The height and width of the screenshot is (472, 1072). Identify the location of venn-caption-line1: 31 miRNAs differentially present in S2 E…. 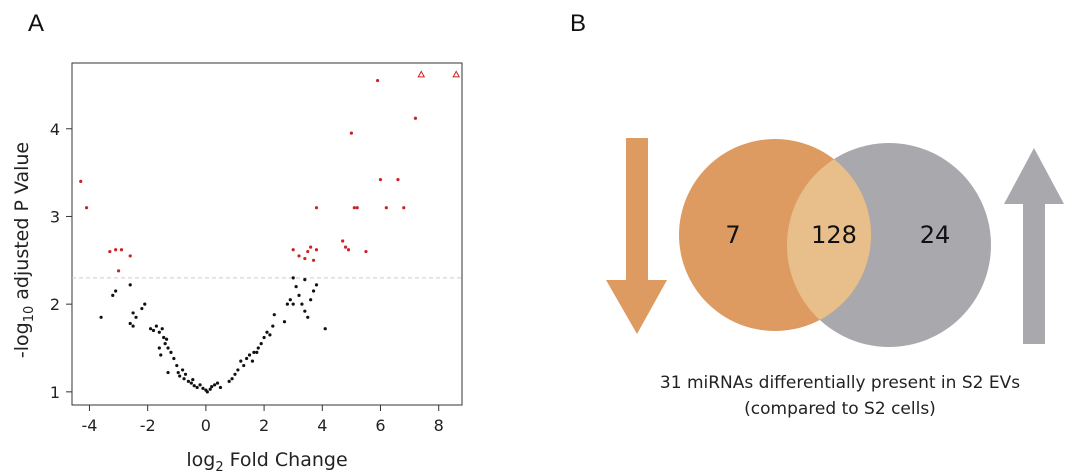
(840, 383).